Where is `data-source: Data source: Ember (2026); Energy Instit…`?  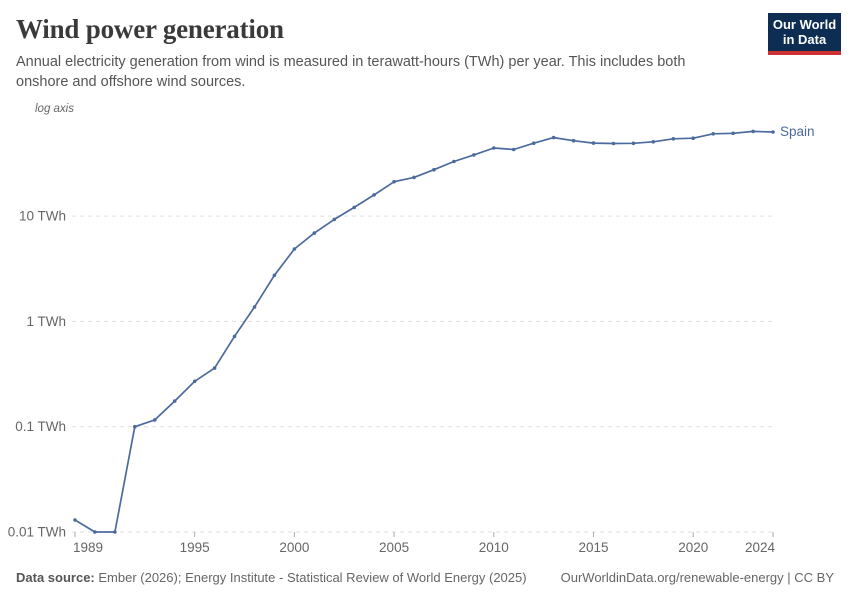
data-source: Data source: Ember (2026); Energy Instit… is located at coordinates (271, 577).